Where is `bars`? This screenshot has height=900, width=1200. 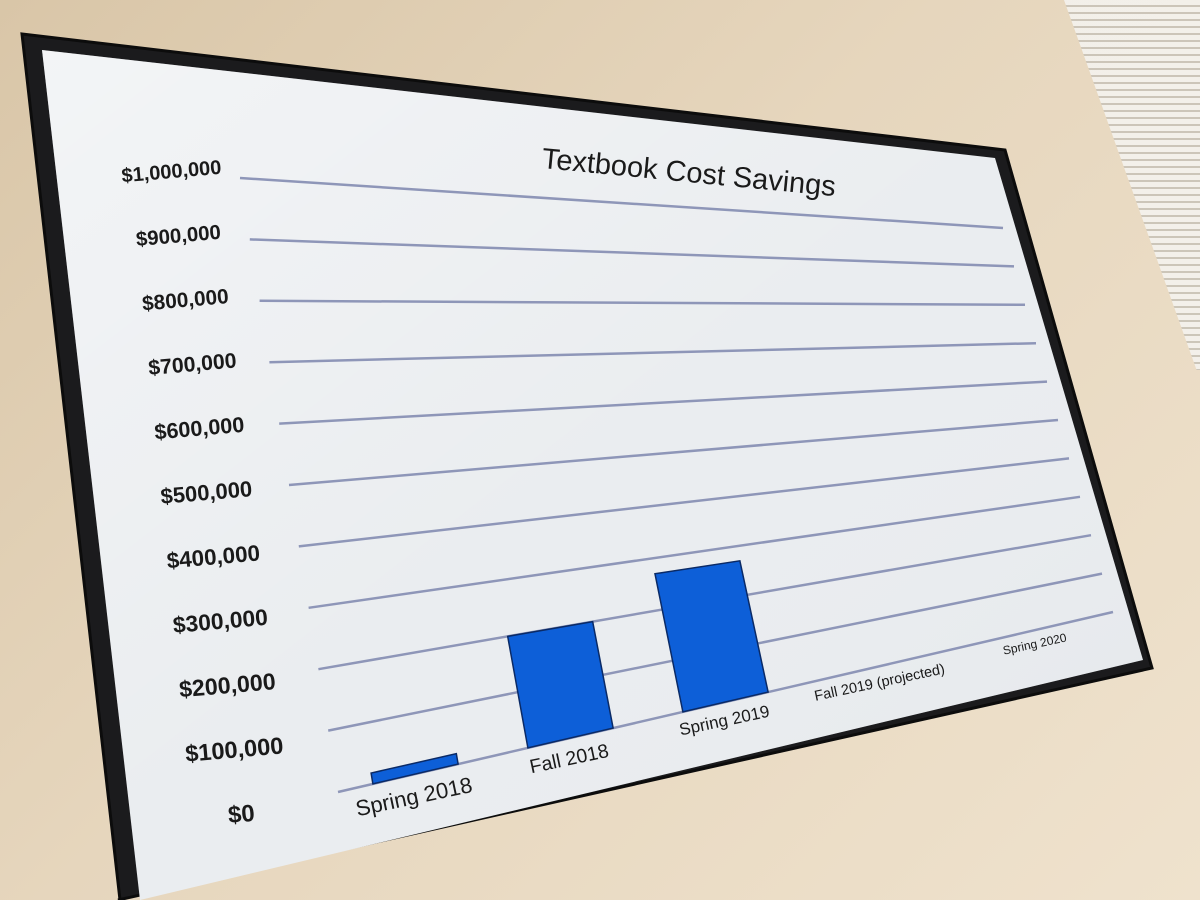 bars is located at coordinates (570, 672).